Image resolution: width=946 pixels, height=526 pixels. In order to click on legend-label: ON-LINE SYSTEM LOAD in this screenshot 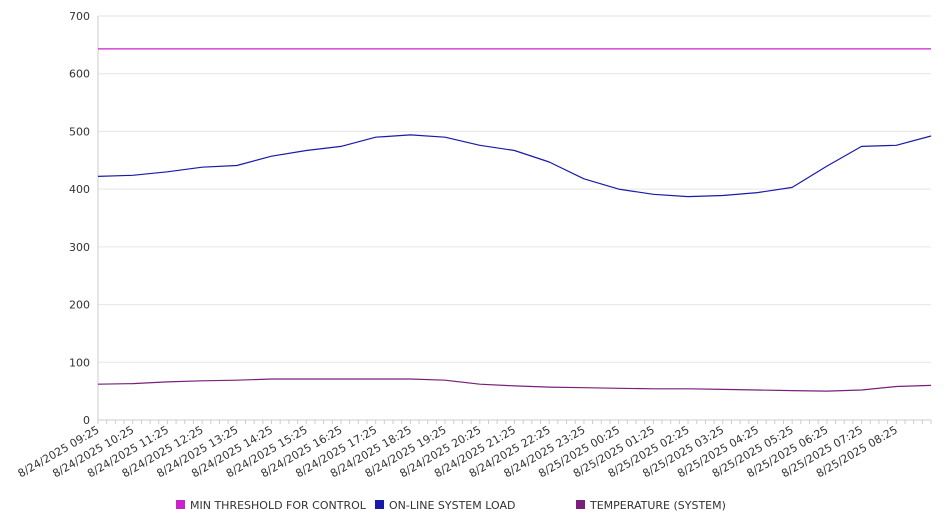, I will do `click(452, 505)`.